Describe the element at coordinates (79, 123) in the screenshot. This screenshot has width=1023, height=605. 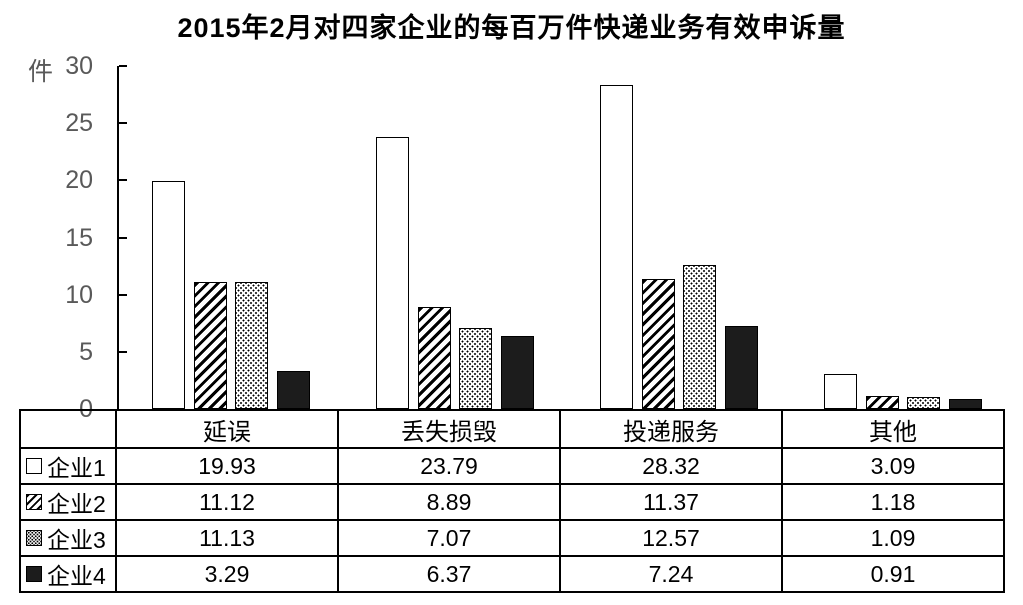
I see `y-axis-tick-label: 25` at that location.